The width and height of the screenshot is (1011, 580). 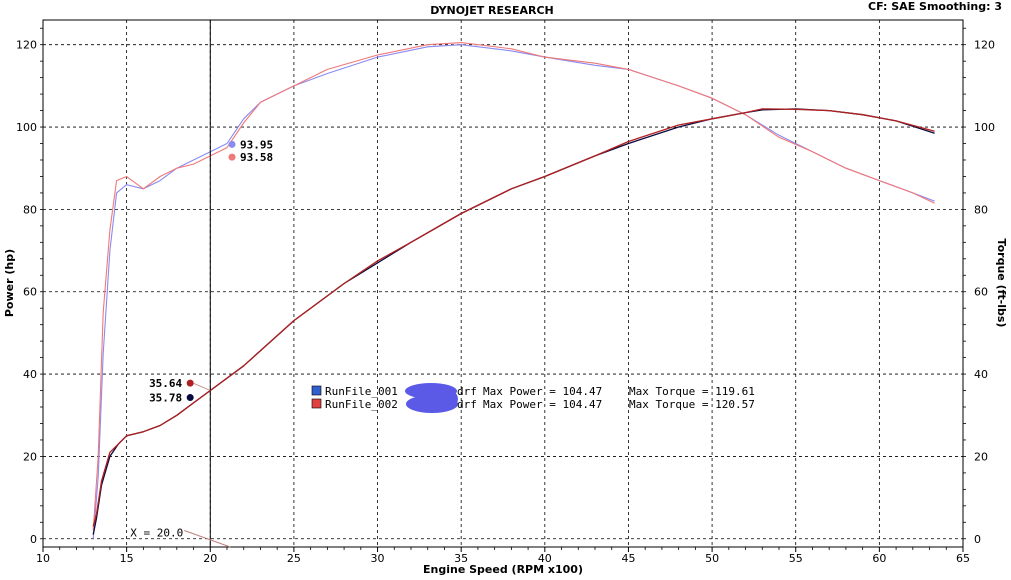 What do you see at coordinates (461, 558) in the screenshot?
I see `x-tick-label: 35` at bounding box center [461, 558].